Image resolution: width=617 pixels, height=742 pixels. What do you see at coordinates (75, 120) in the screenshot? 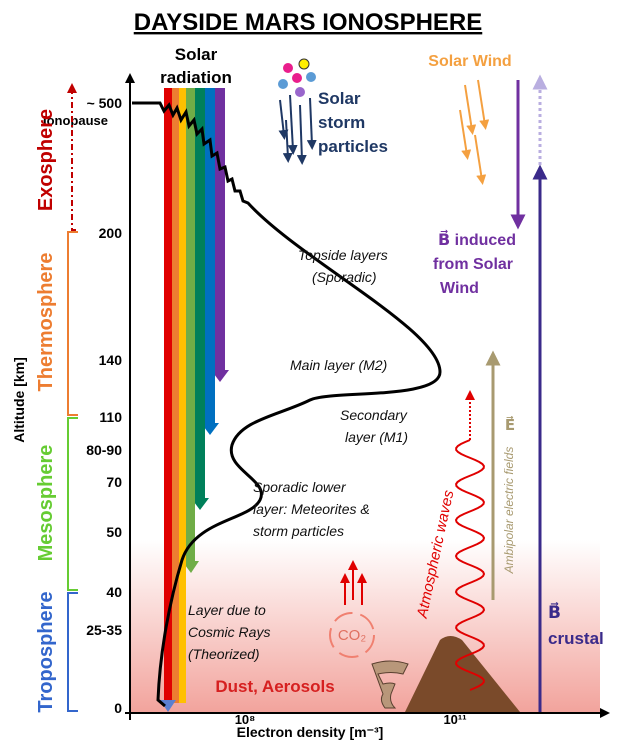
I see `ionopause: Ionopause` at bounding box center [75, 120].